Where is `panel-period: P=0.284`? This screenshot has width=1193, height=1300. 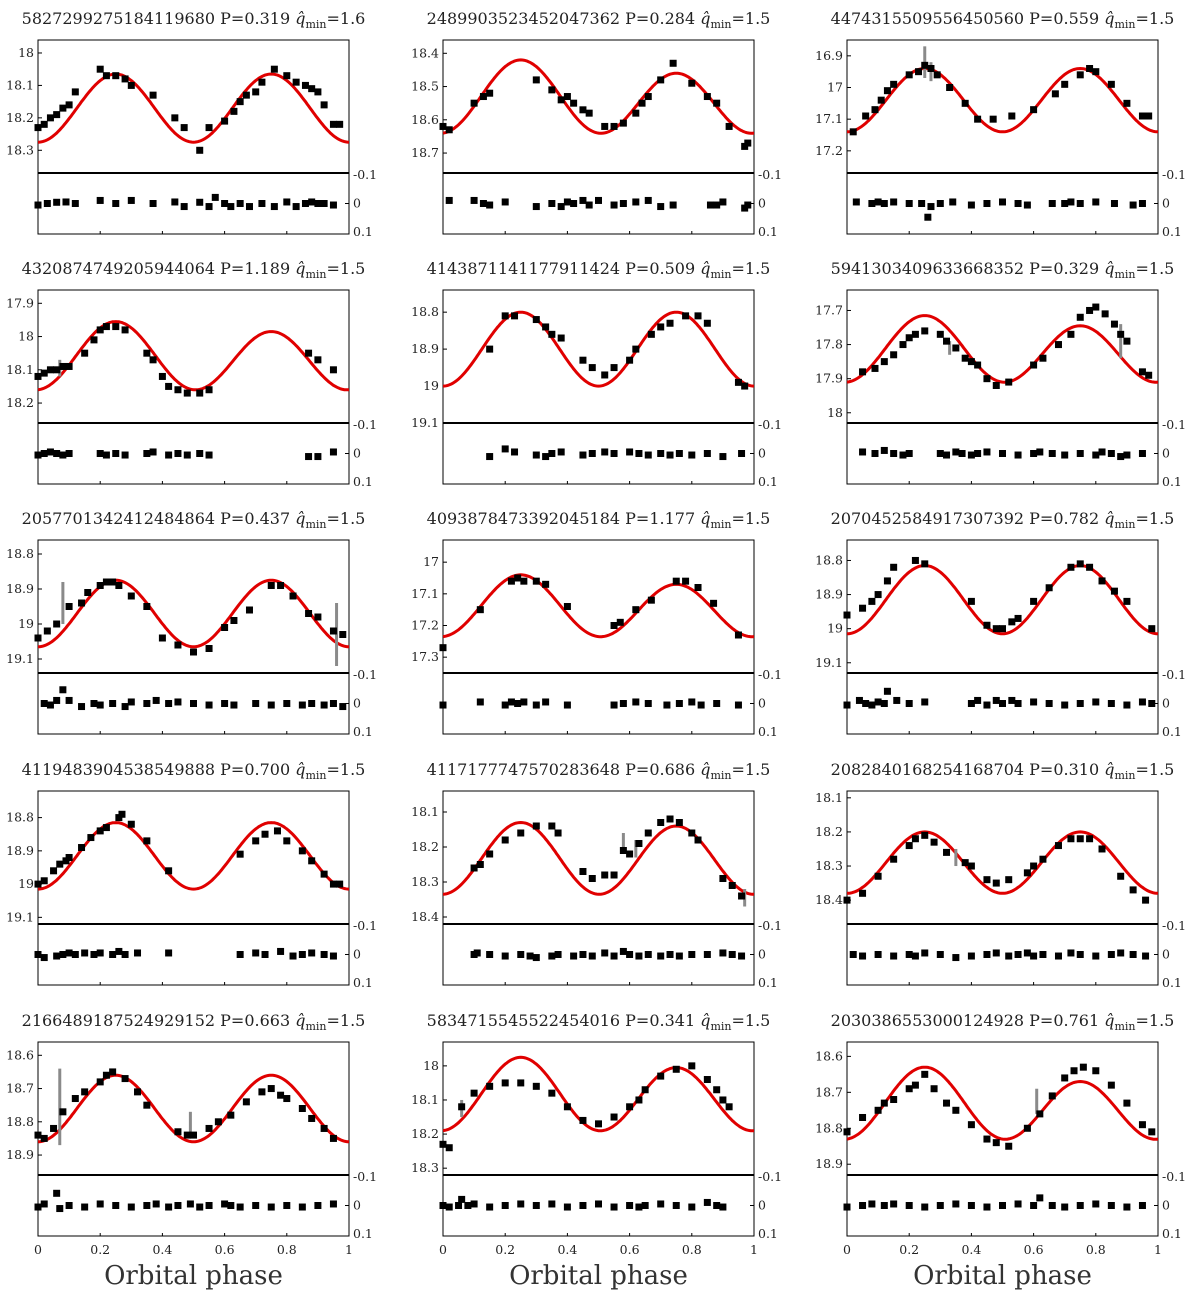 panel-period: P=0.284 is located at coordinates (662, 18).